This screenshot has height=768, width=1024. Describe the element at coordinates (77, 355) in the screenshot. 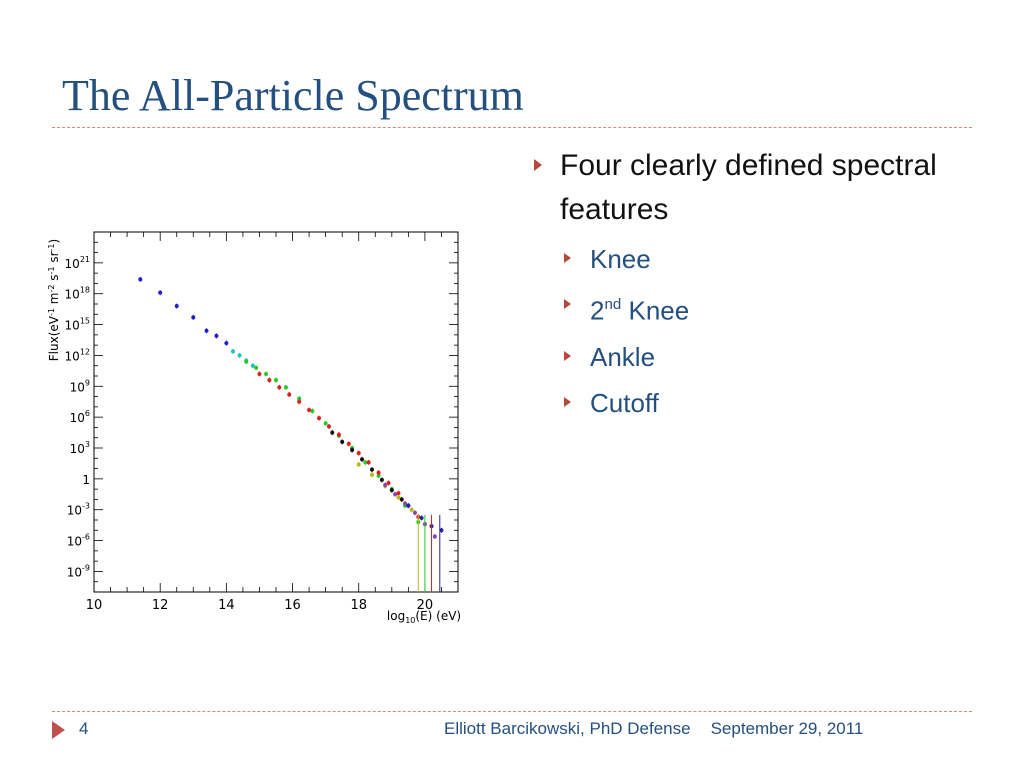

I see `y-tick-label: 10¹²` at that location.